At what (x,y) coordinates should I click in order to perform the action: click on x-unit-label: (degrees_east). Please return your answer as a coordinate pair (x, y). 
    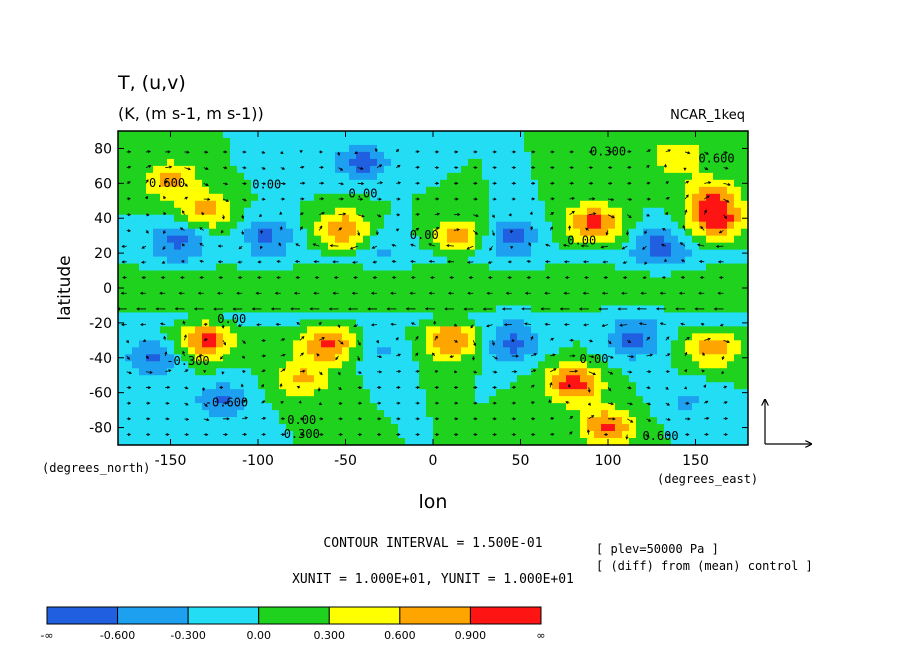
    Looking at the image, I should click on (707, 479).